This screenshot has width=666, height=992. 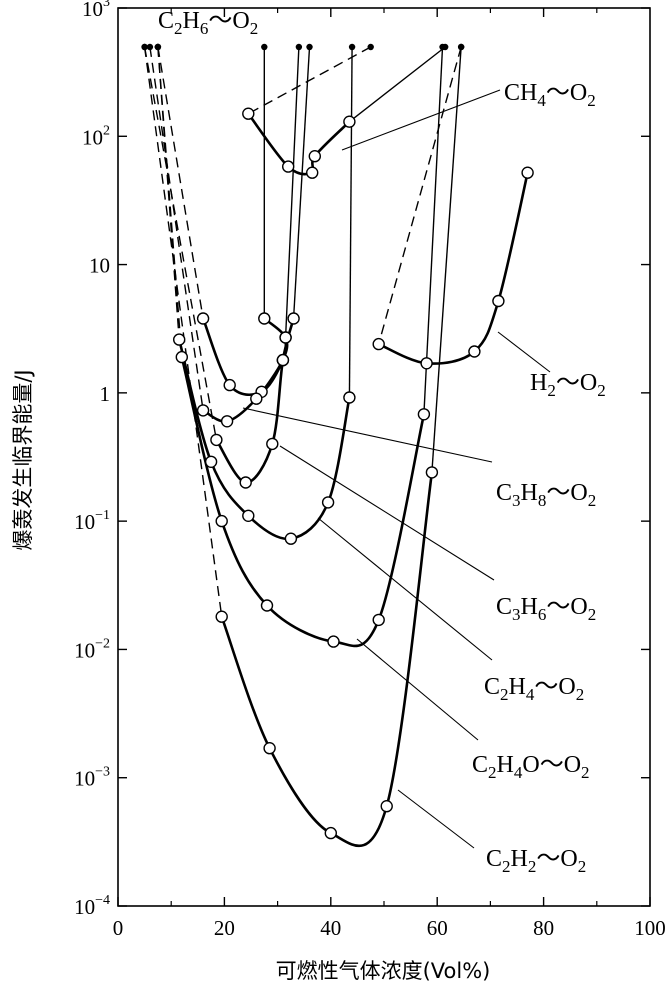 What do you see at coordinates (550, 95) in the screenshot?
I see `series-label: CH4～O2` at bounding box center [550, 95].